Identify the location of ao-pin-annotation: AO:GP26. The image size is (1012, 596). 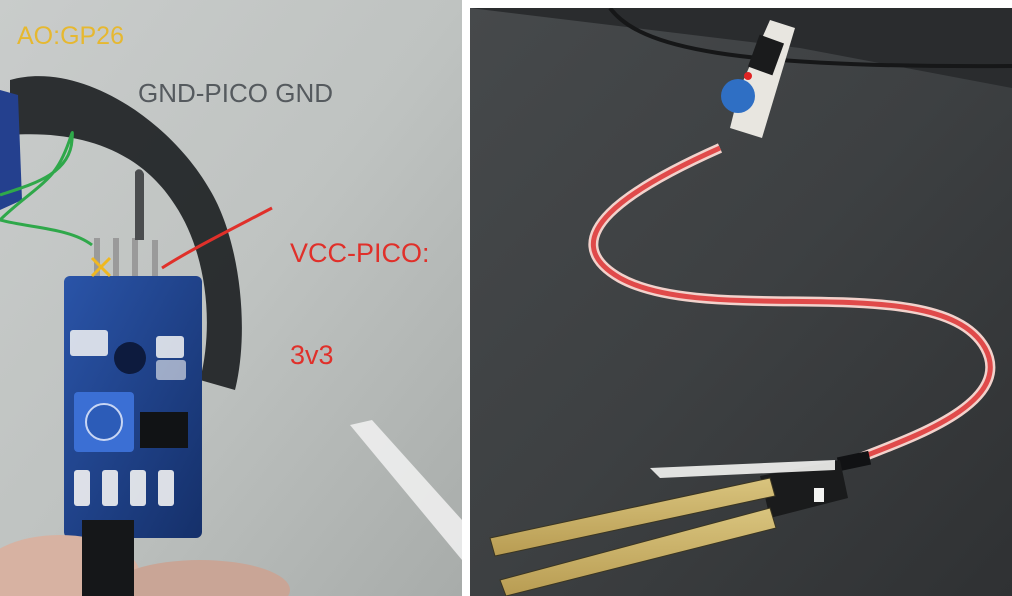
(70, 36).